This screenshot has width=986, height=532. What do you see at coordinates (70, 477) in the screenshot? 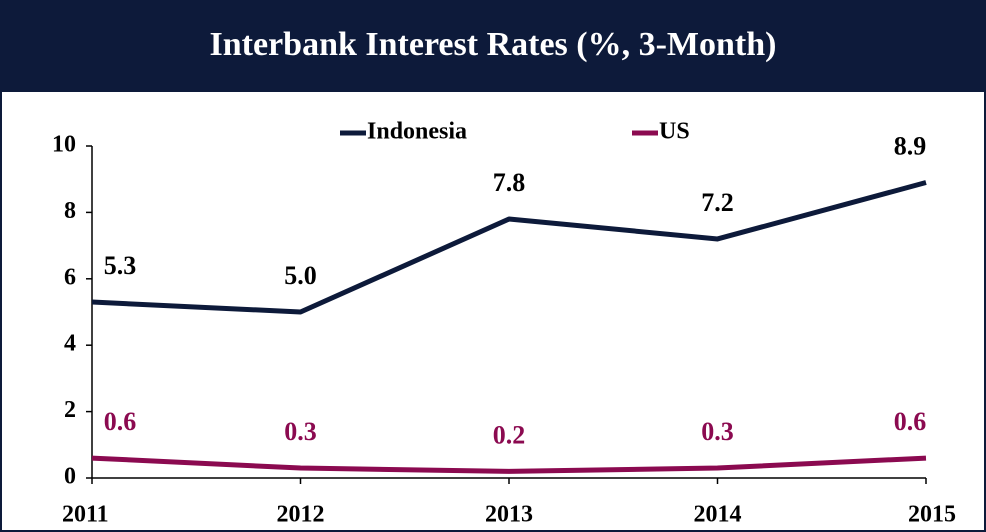
I see `y-tick-label: 0` at bounding box center [70, 477].